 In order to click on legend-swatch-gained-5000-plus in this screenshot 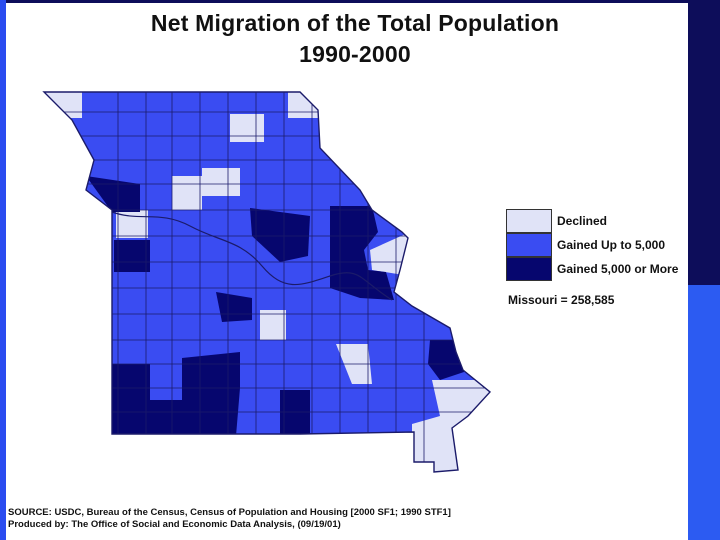, I will do `click(529, 269)`.